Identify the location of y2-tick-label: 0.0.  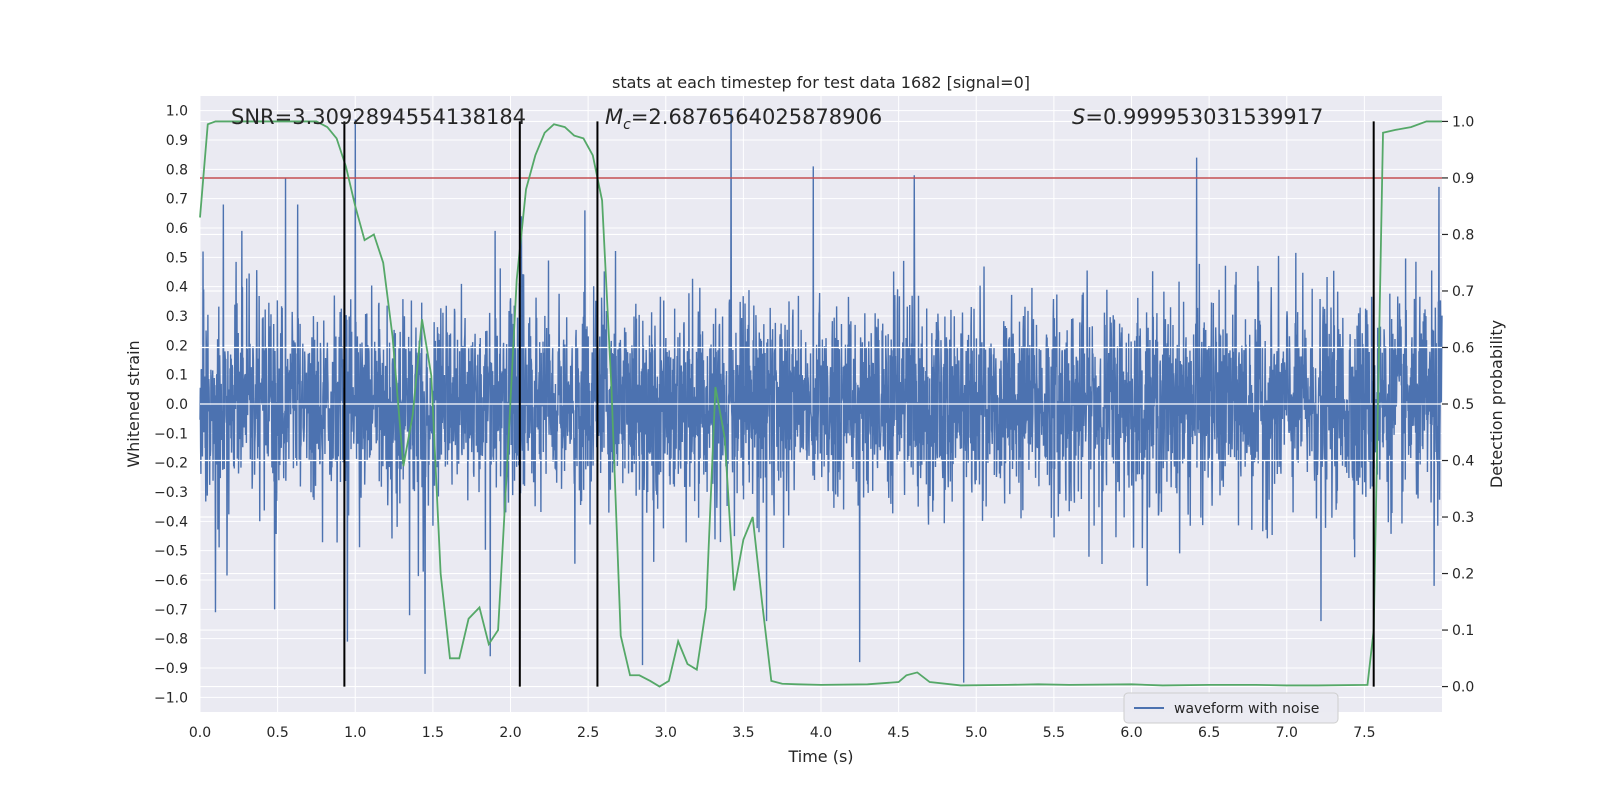
(1463, 688).